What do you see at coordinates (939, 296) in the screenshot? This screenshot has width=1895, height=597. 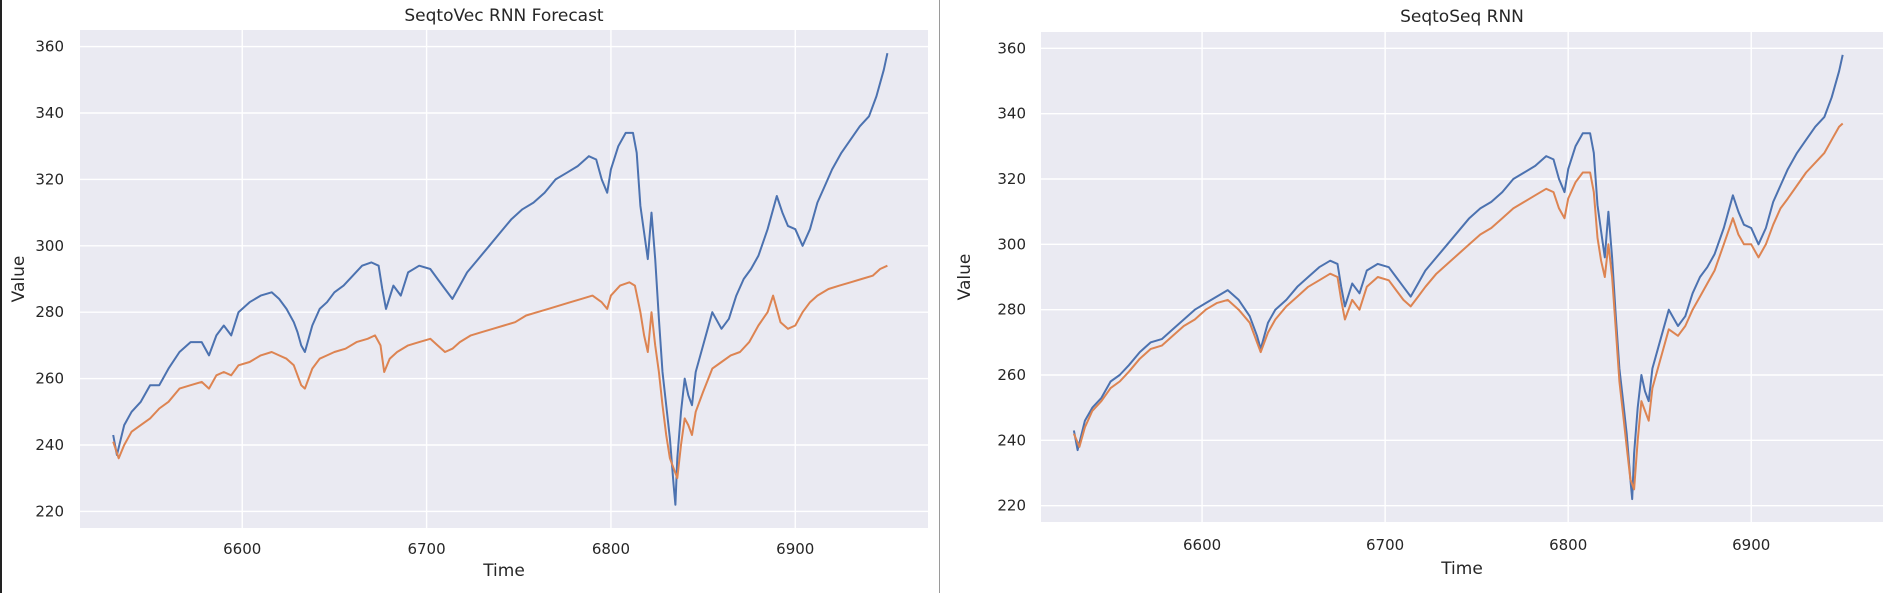 I see `panel-divider` at bounding box center [939, 296].